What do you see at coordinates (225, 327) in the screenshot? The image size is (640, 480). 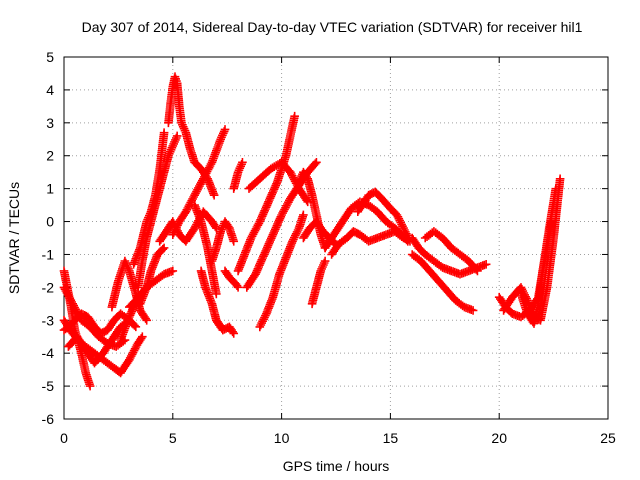 I see `series-t17` at bounding box center [225, 327].